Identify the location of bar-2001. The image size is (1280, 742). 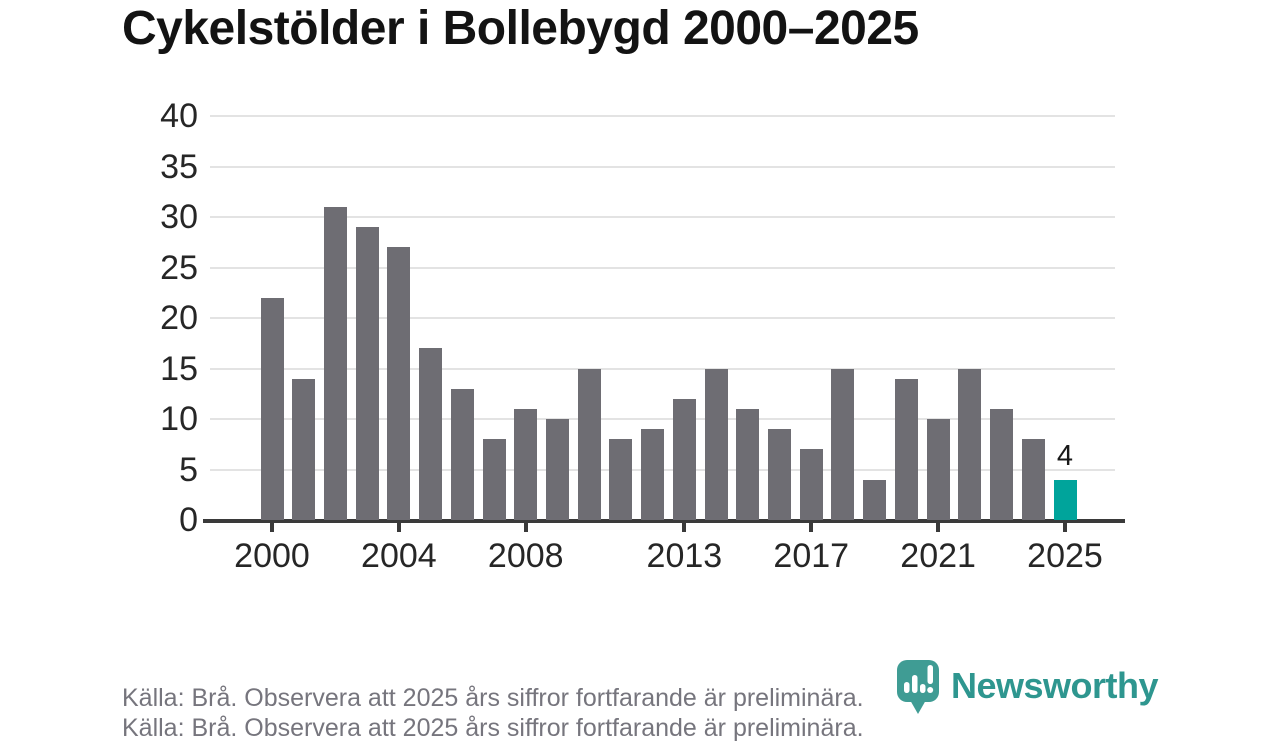
(304, 449).